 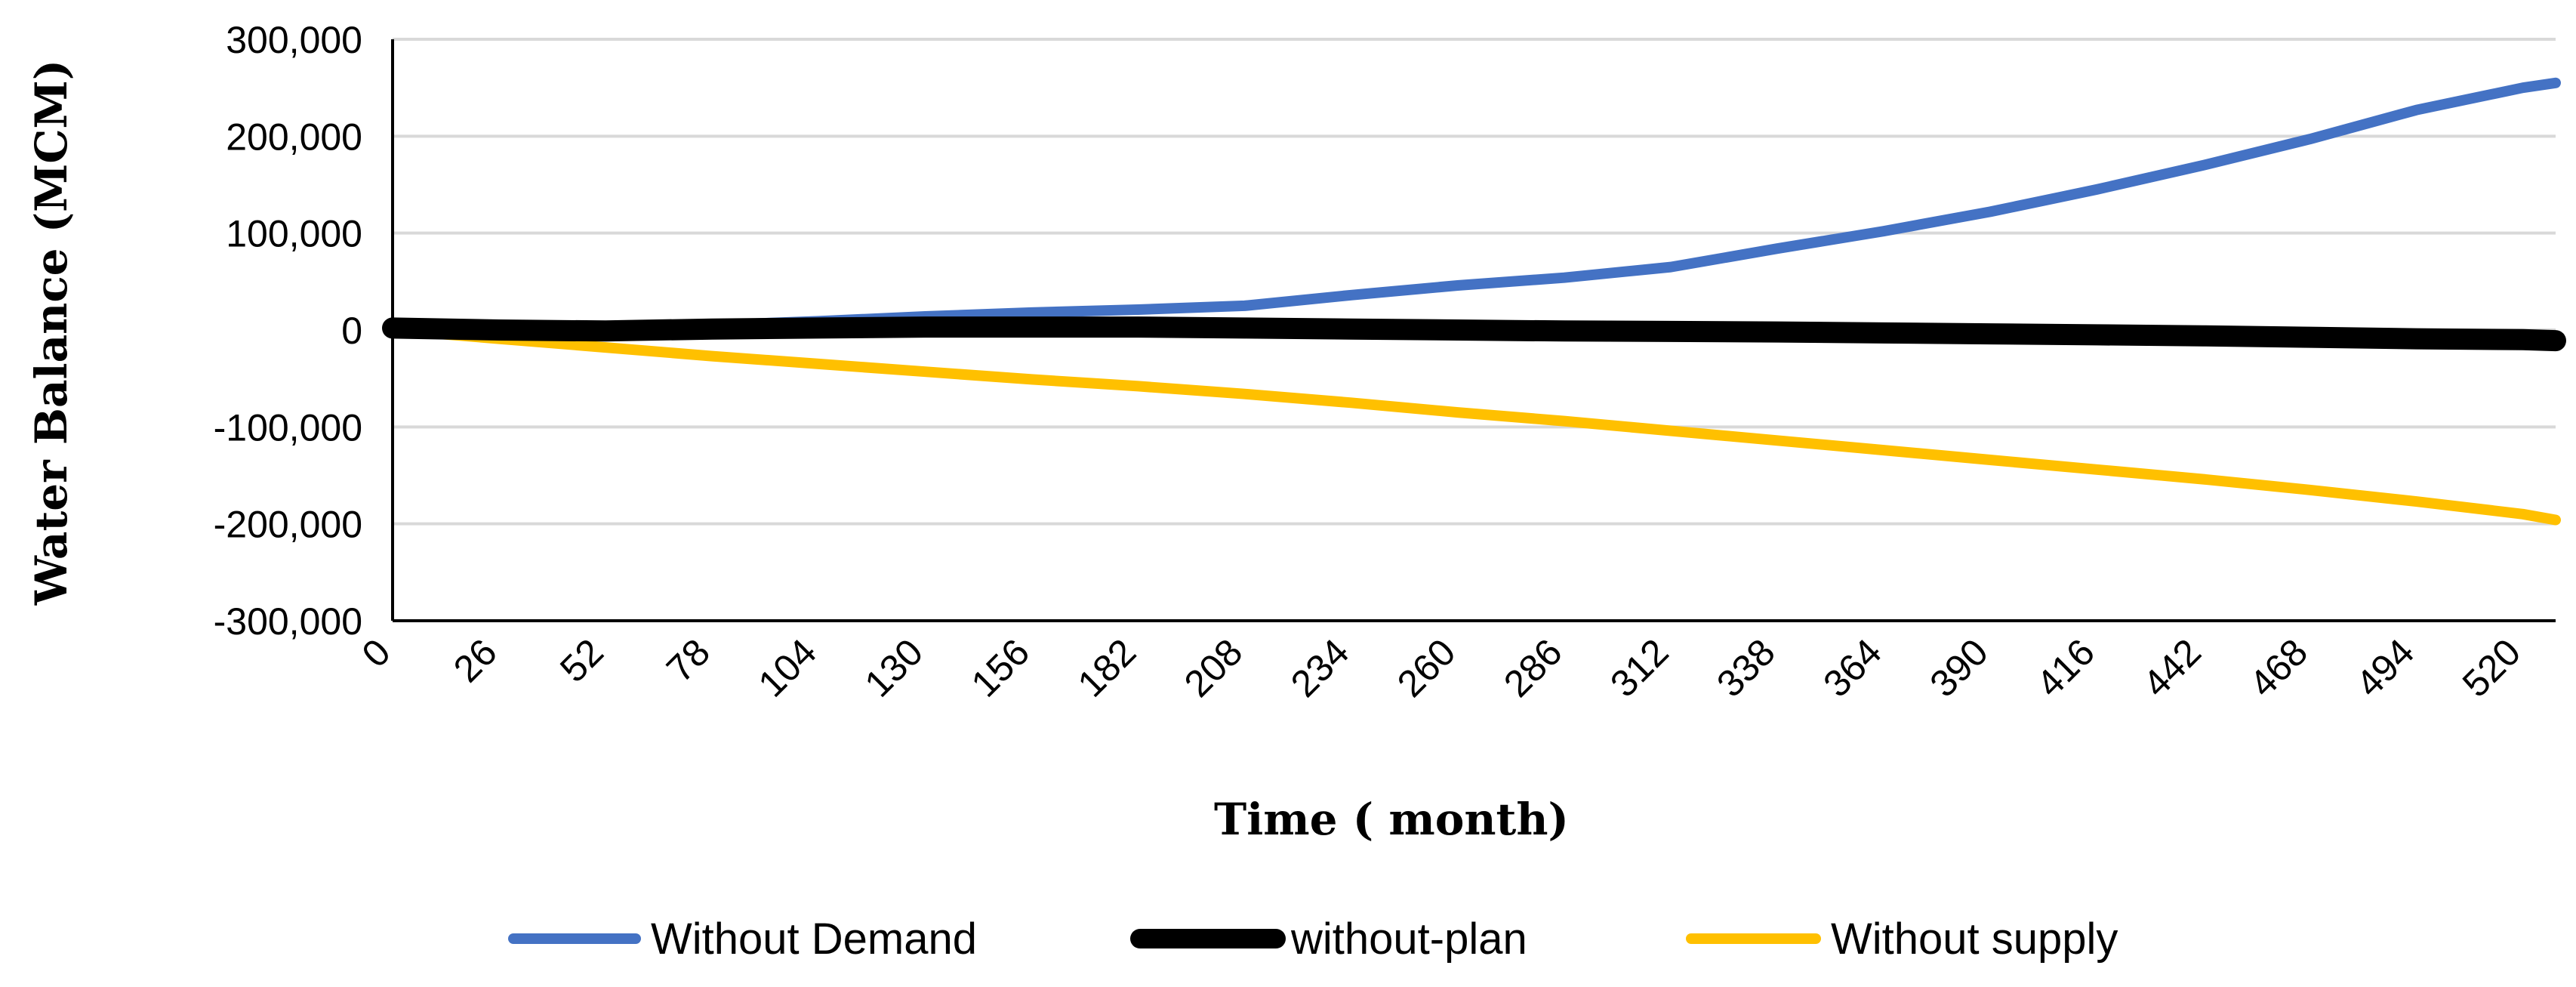 What do you see at coordinates (2065, 668) in the screenshot?
I see `x-tick-label: 416` at bounding box center [2065, 668].